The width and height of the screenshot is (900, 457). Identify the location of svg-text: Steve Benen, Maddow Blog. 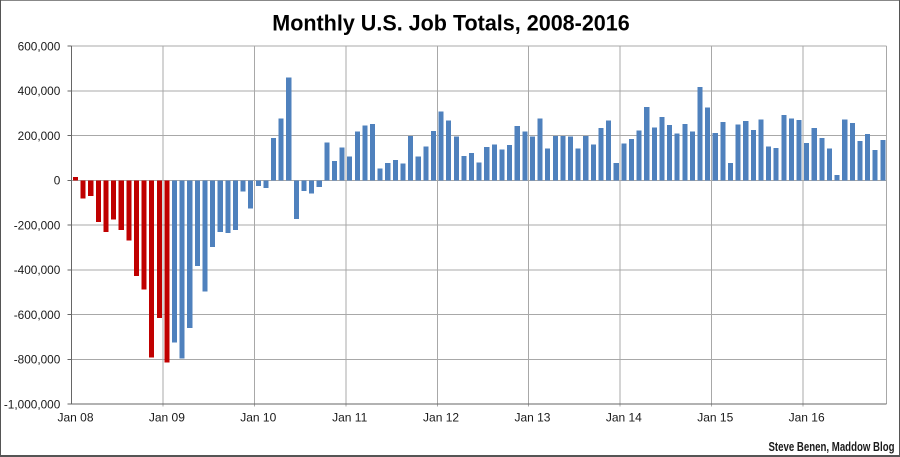
(832, 447).